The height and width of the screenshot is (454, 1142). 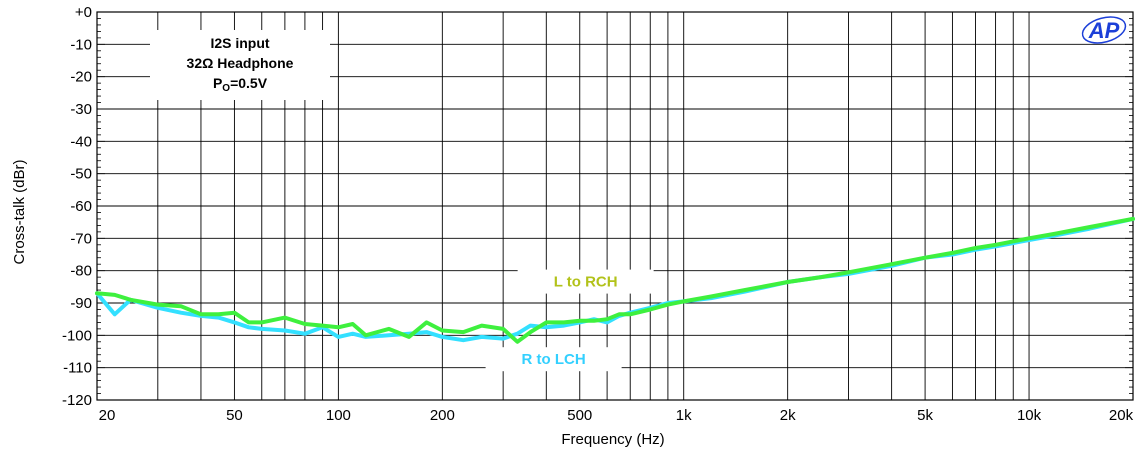 What do you see at coordinates (338, 415) in the screenshot?
I see `x-tick-label: 100` at bounding box center [338, 415].